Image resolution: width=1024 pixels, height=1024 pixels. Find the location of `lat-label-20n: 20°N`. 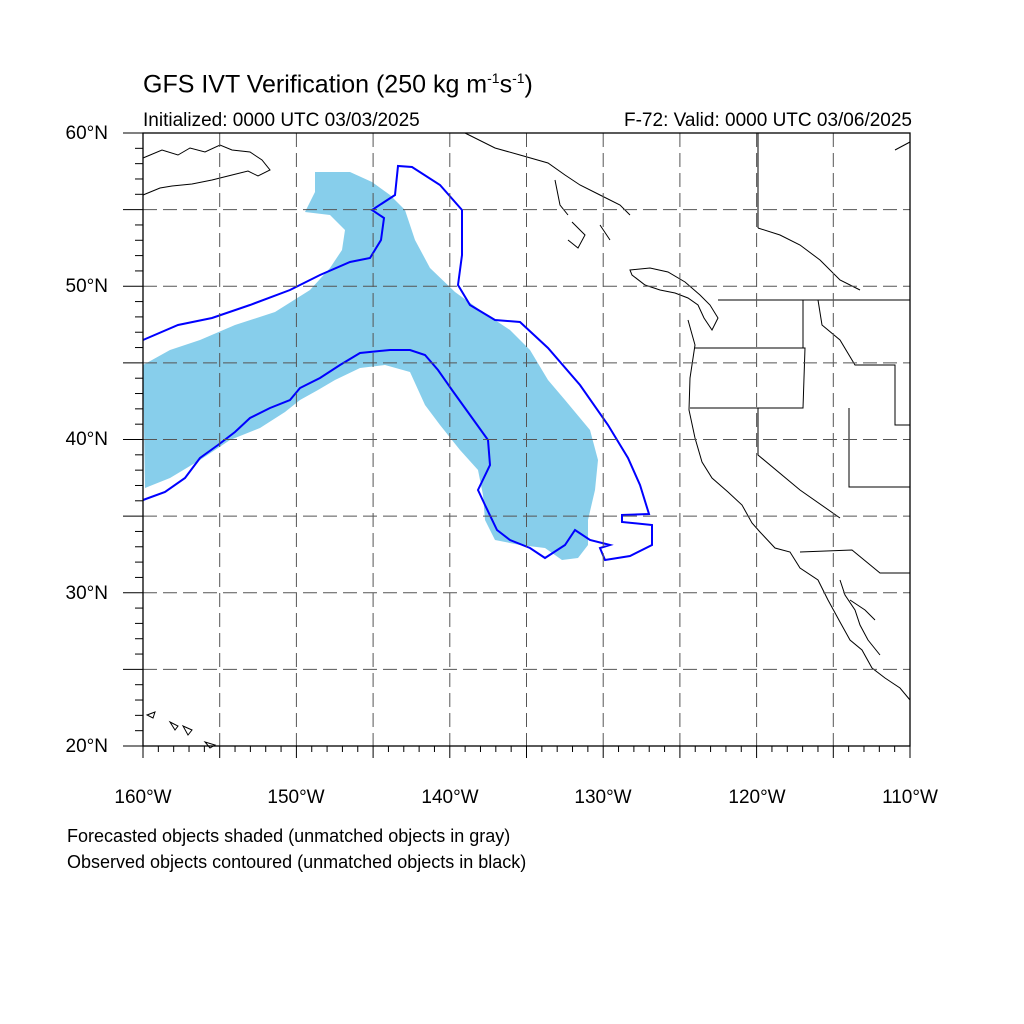

lat-label-20n: 20°N is located at coordinates (86, 746).